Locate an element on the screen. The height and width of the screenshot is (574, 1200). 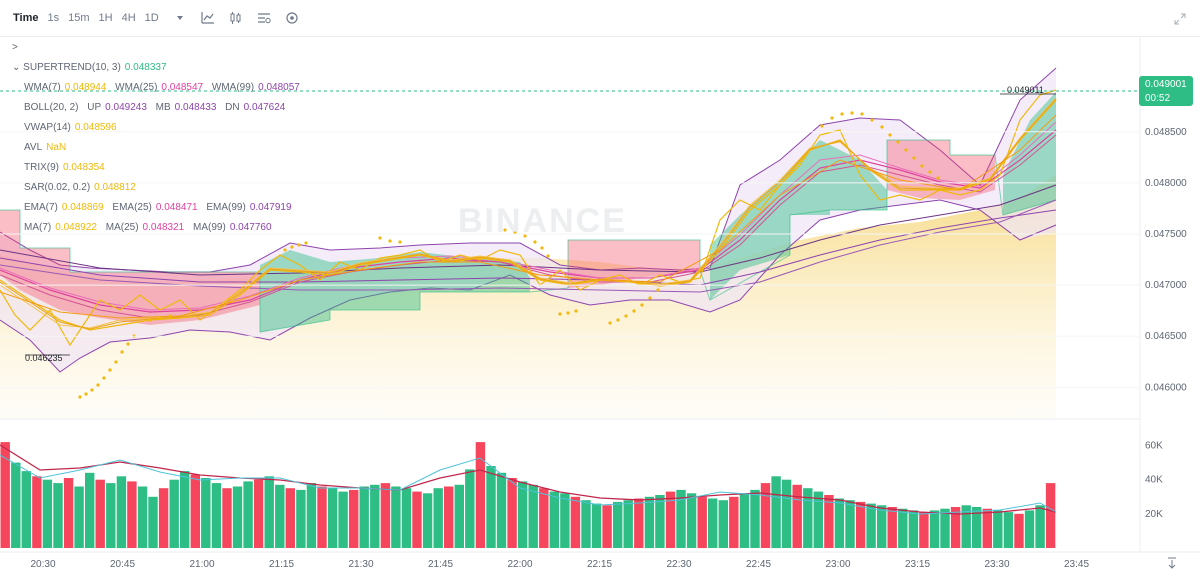
avl-legend: AVL NaN is located at coordinates (45, 147).